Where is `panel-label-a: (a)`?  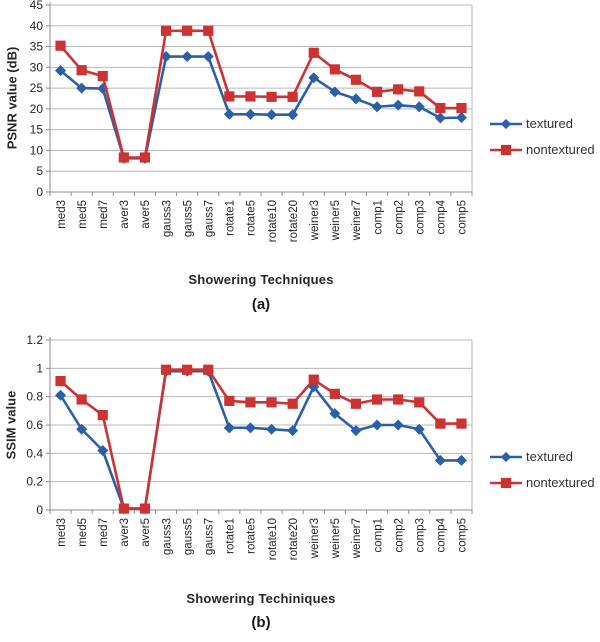 panel-label-a: (a) is located at coordinates (261, 304).